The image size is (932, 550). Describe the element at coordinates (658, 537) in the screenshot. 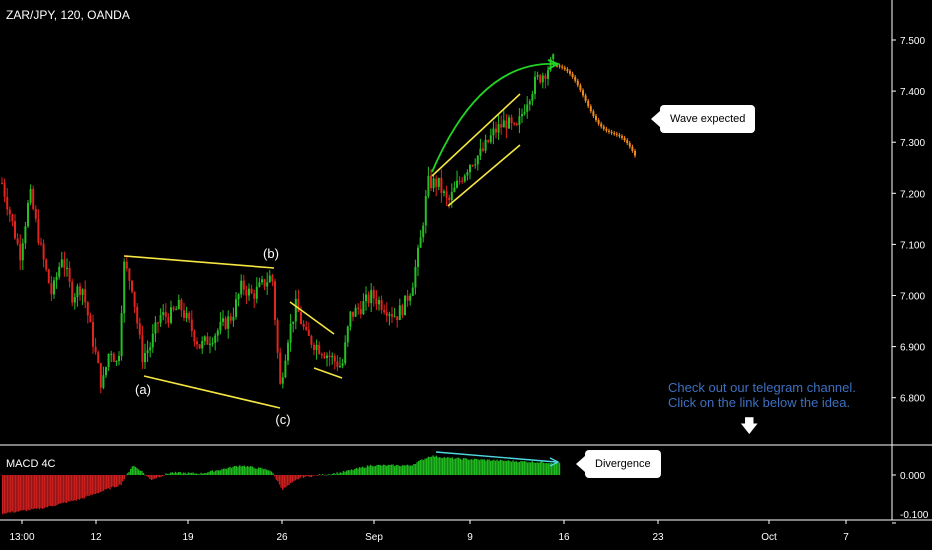

I see `x-tick-label: 23` at that location.